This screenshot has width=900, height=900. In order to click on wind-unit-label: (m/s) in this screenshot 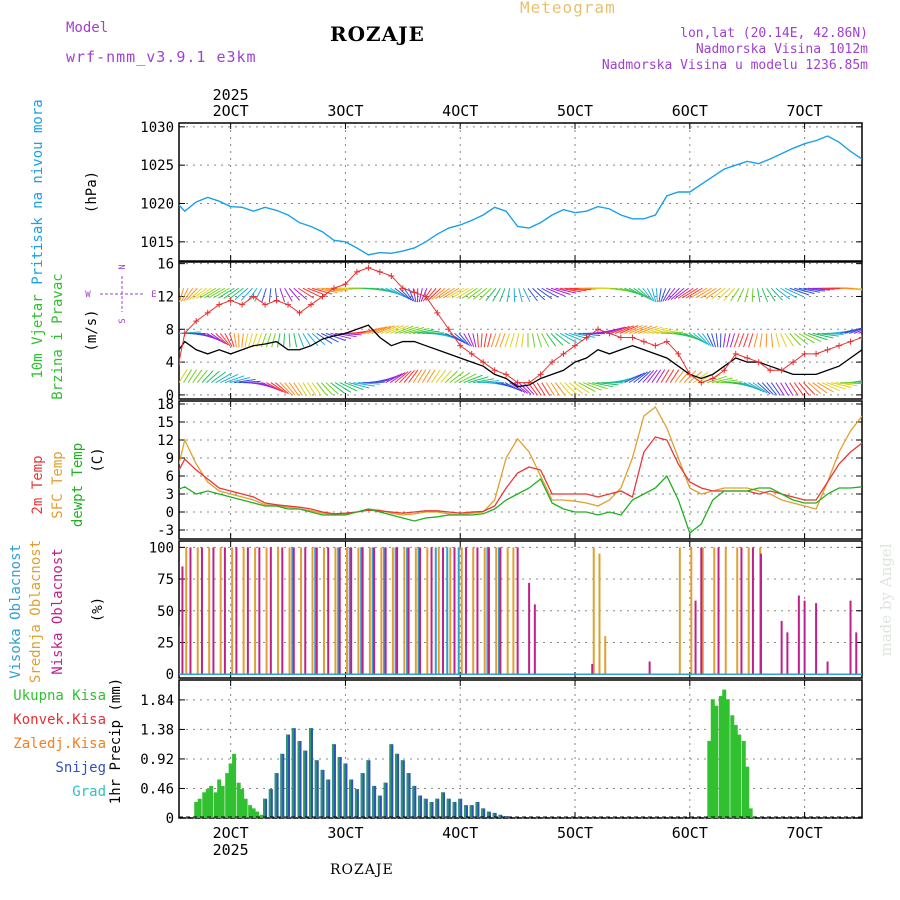, I will do `click(92, 330)`.